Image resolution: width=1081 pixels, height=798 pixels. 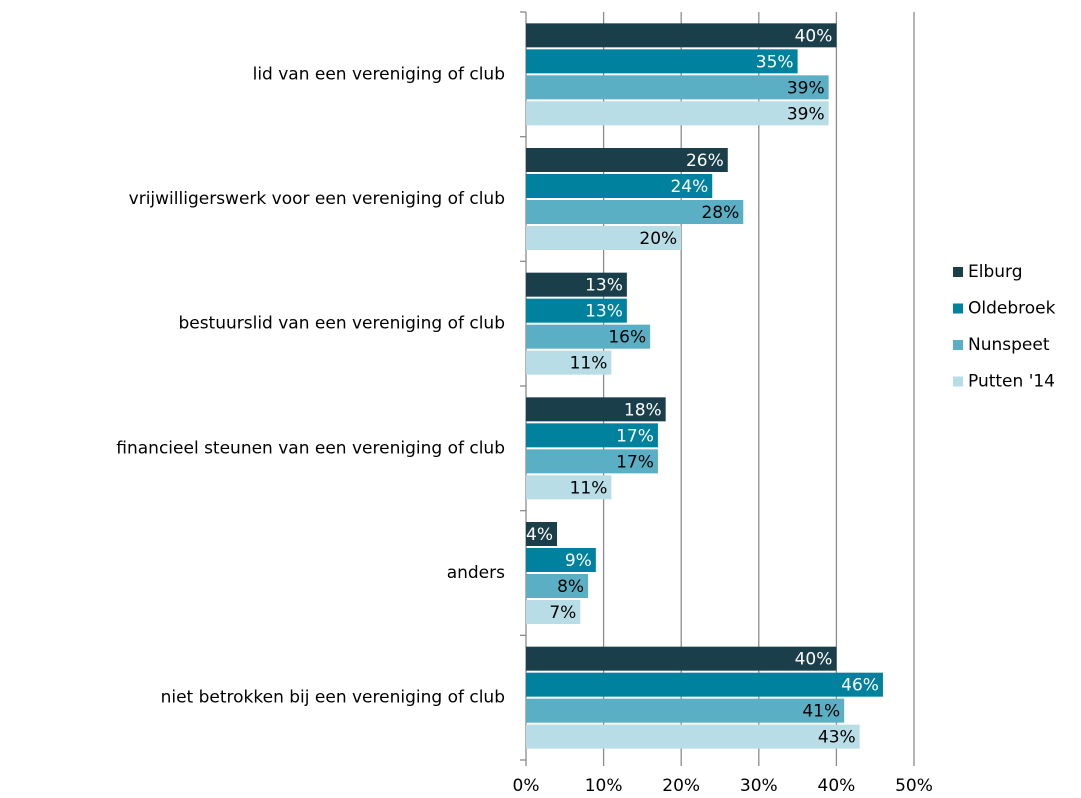 I want to click on x-tick-label: 50%, so click(x=914, y=786).